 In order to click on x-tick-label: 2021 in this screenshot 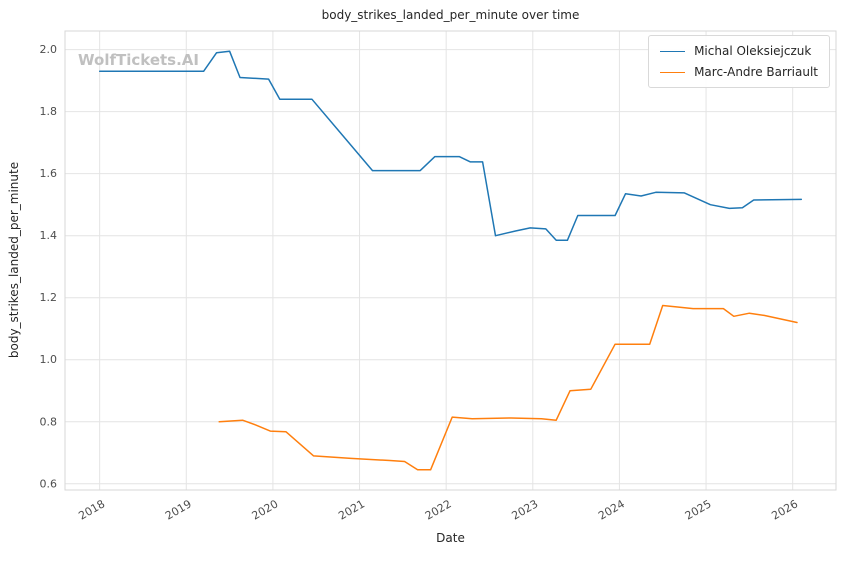, I will do `click(351, 509)`.